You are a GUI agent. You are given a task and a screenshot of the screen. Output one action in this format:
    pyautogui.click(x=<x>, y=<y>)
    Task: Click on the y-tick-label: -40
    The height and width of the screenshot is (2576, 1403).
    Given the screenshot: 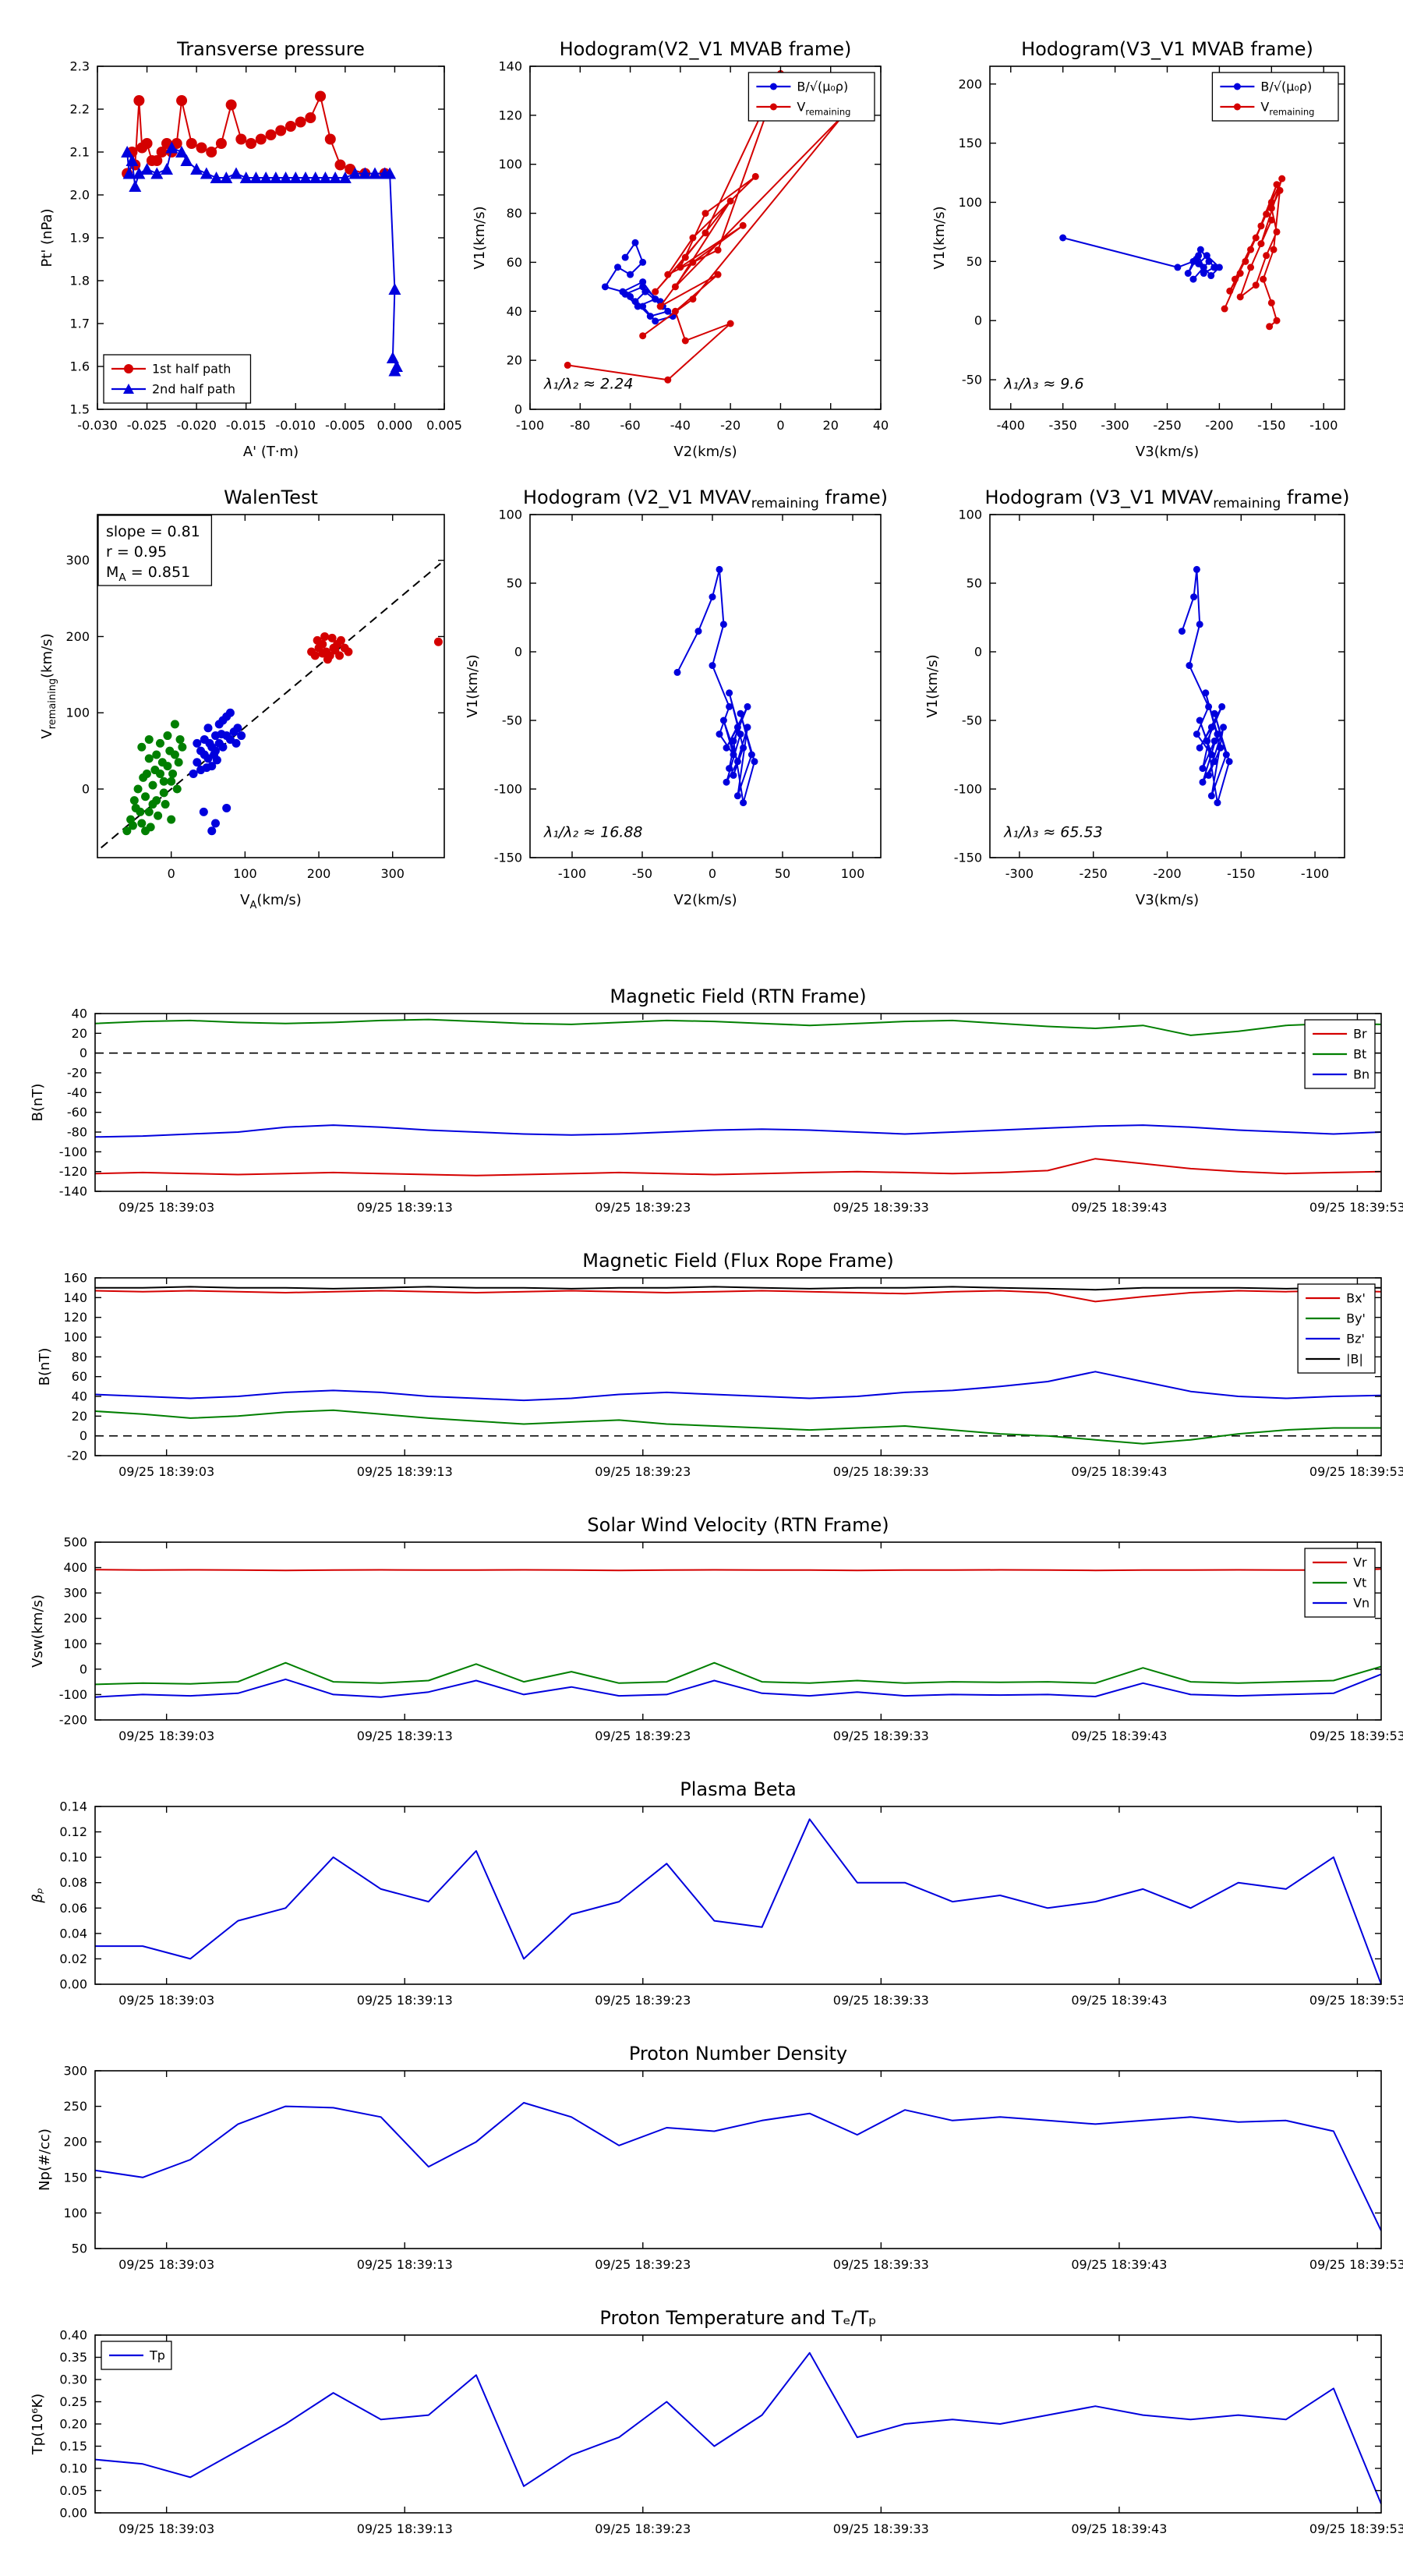 What is the action you would take?
    pyautogui.click(x=77, y=1092)
    